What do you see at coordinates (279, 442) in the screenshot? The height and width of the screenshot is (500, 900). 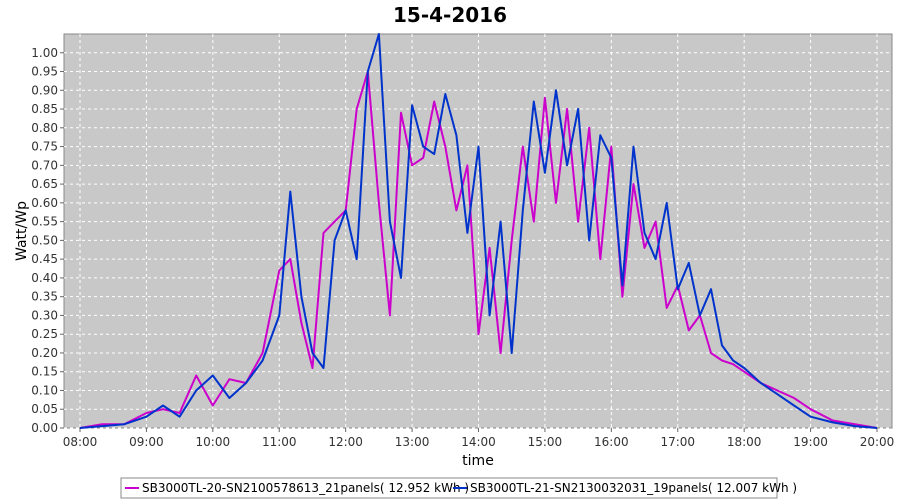 I see `x-tick-label: 11:00` at bounding box center [279, 442].